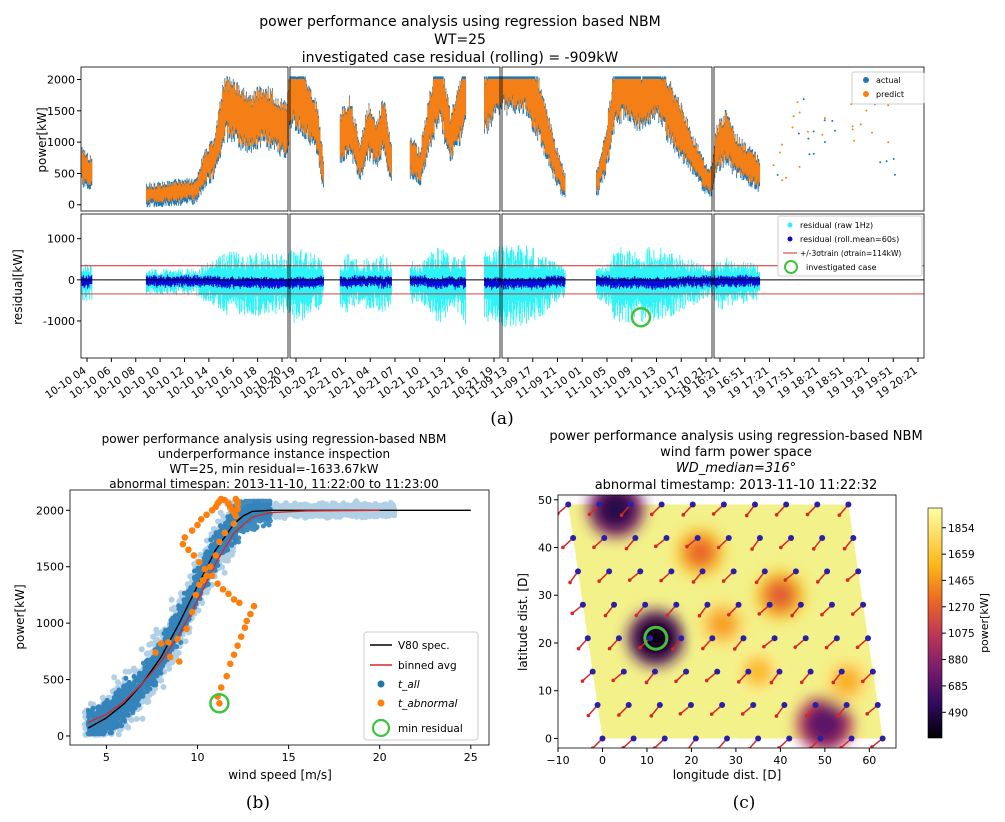 The image size is (1005, 822). I want to click on predicted-power-series, so click(421, 140).